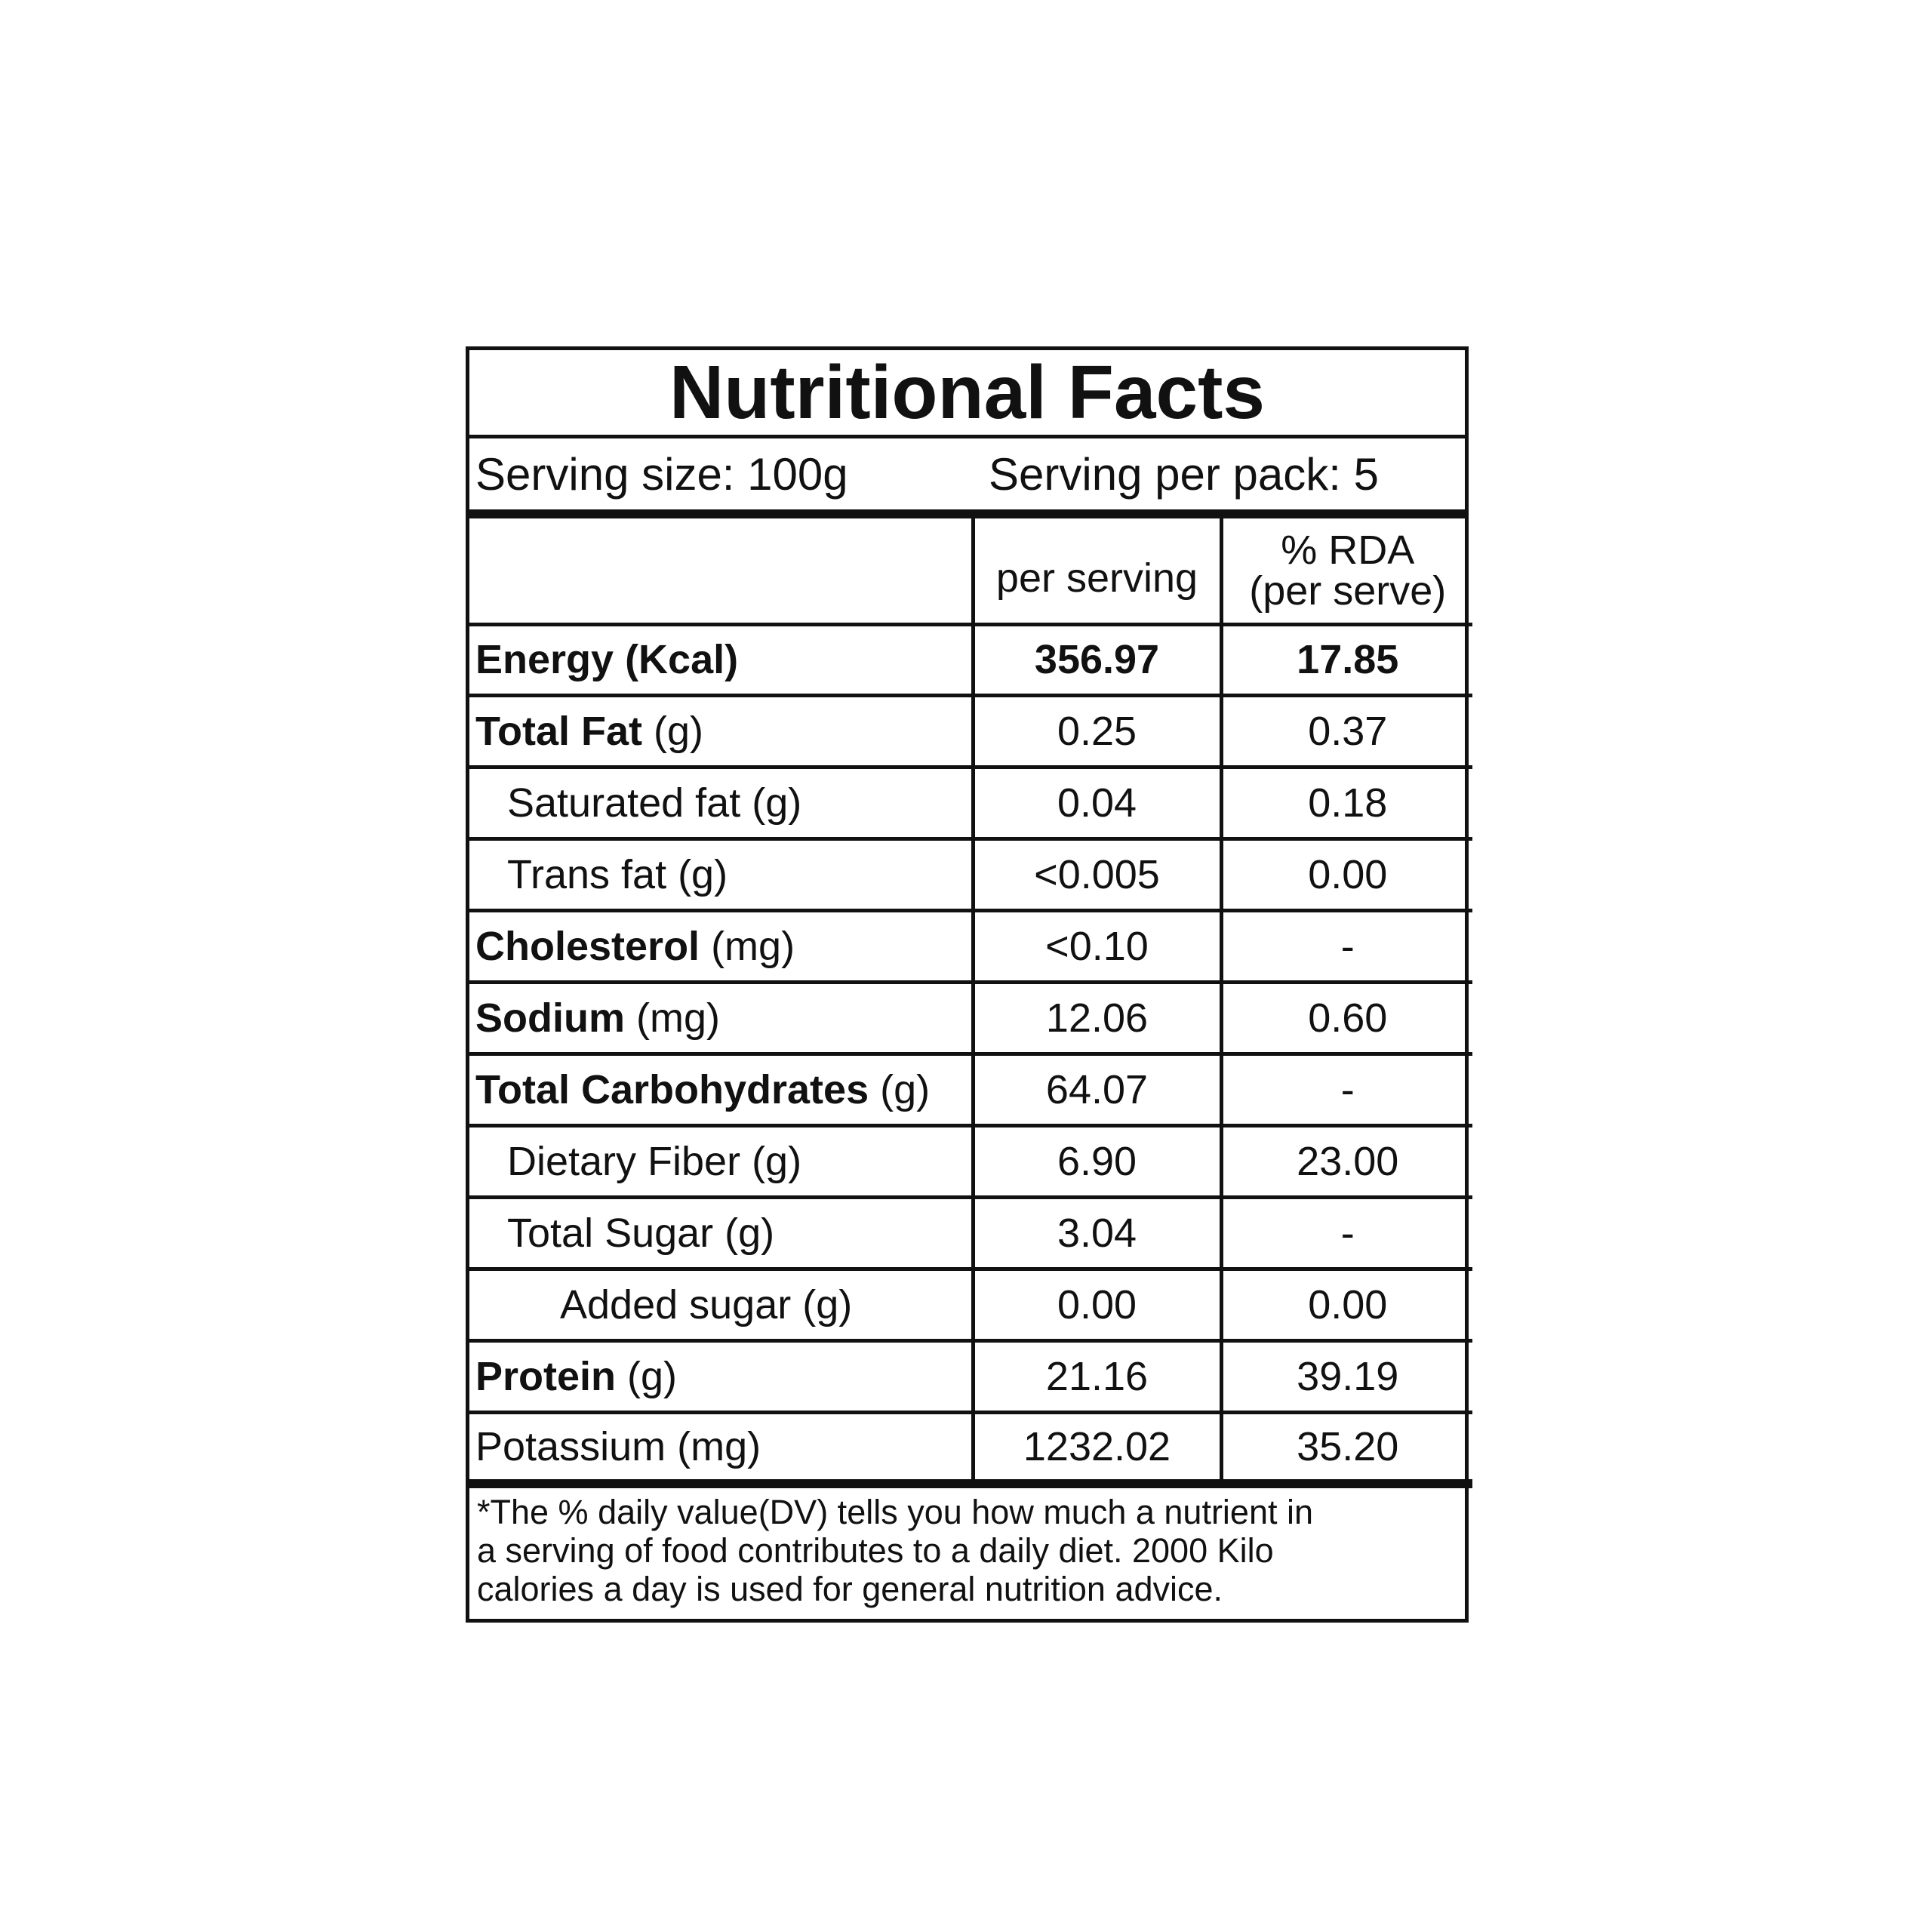 Image resolution: width=1932 pixels, height=1932 pixels. I want to click on rda-value: 0.37, so click(1345, 731).